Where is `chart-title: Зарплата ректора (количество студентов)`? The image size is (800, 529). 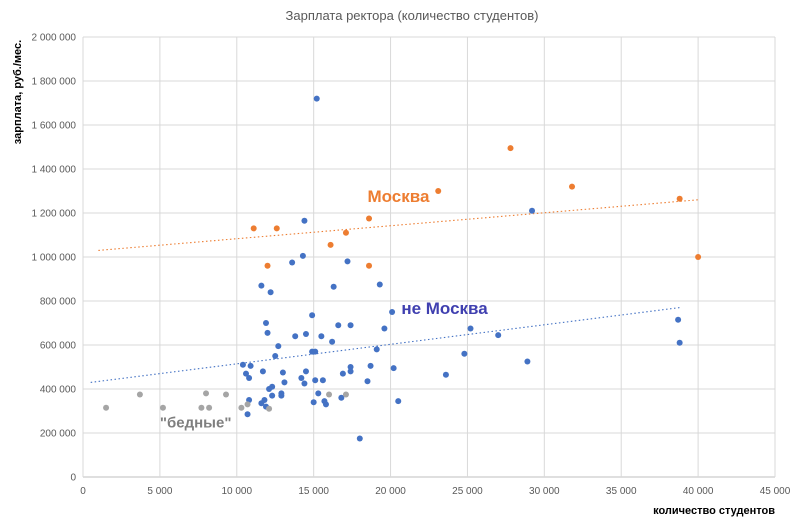
chart-title: Зарплата ректора (количество студентов) is located at coordinates (412, 15).